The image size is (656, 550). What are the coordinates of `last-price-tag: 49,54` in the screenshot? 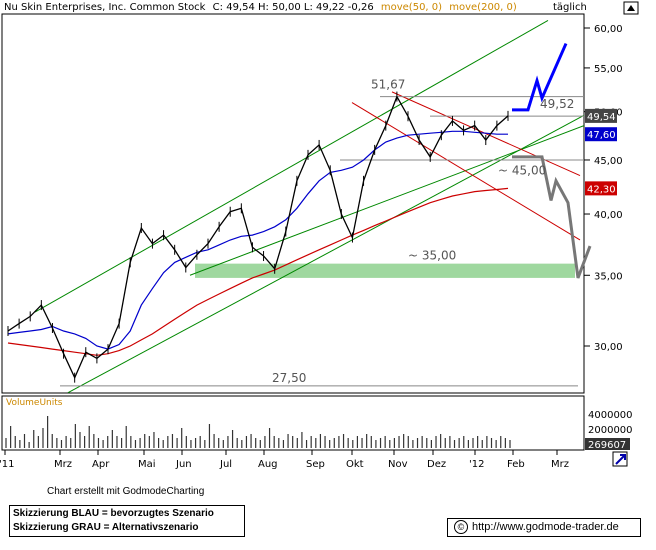 It's located at (601, 117).